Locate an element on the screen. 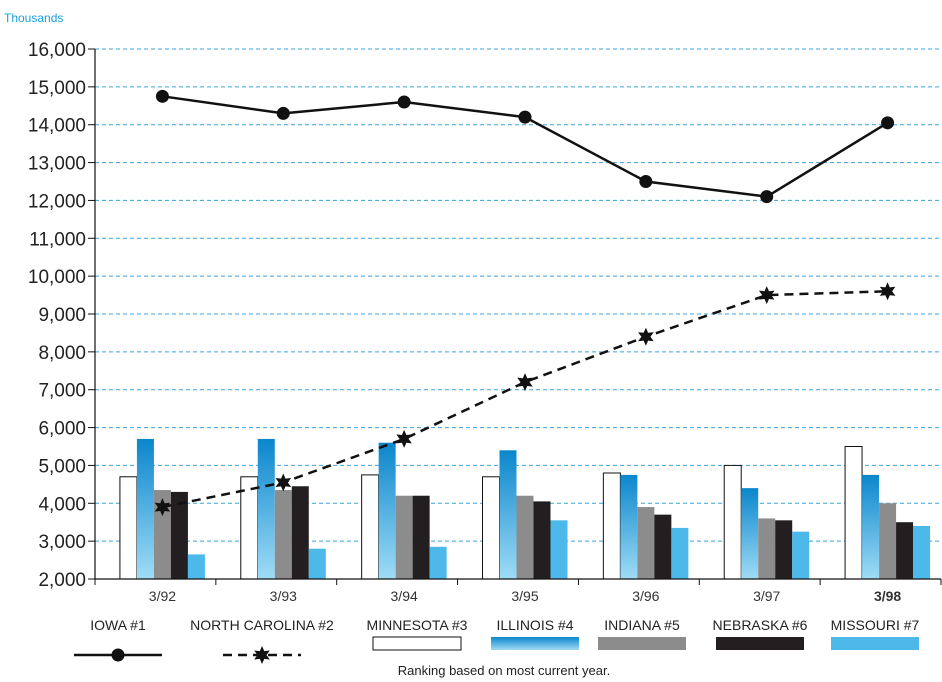  y-tick-label: 2,000 is located at coordinates (62, 580).